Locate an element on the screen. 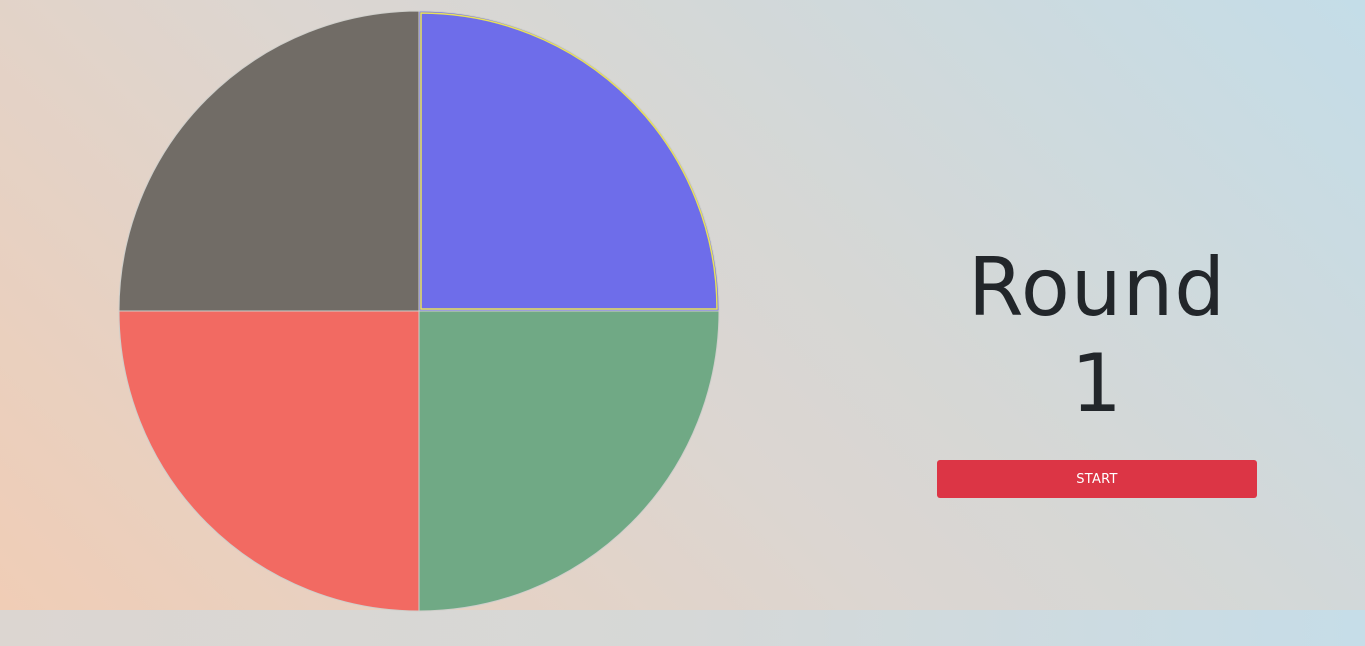 This screenshot has height=646, width=1365. background-footer-strip is located at coordinates (682, 628).